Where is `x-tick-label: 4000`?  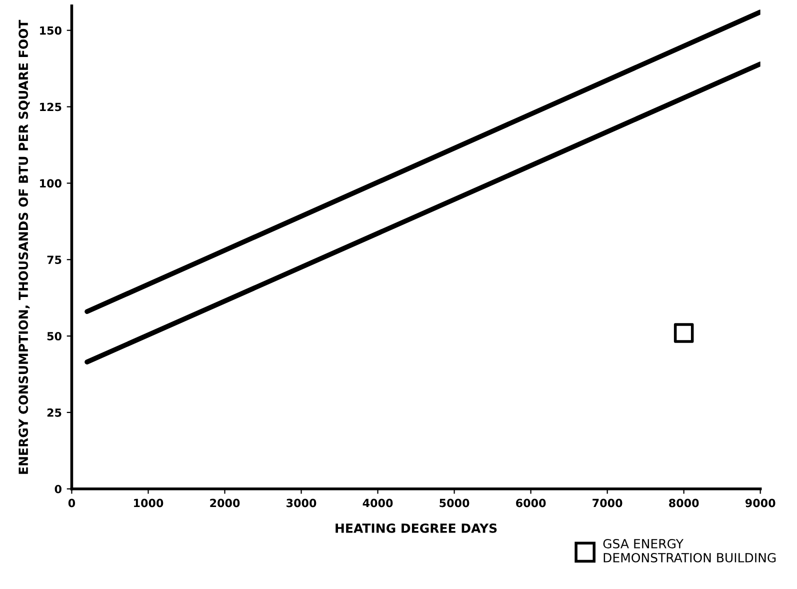
x-tick-label: 4000 is located at coordinates (377, 503).